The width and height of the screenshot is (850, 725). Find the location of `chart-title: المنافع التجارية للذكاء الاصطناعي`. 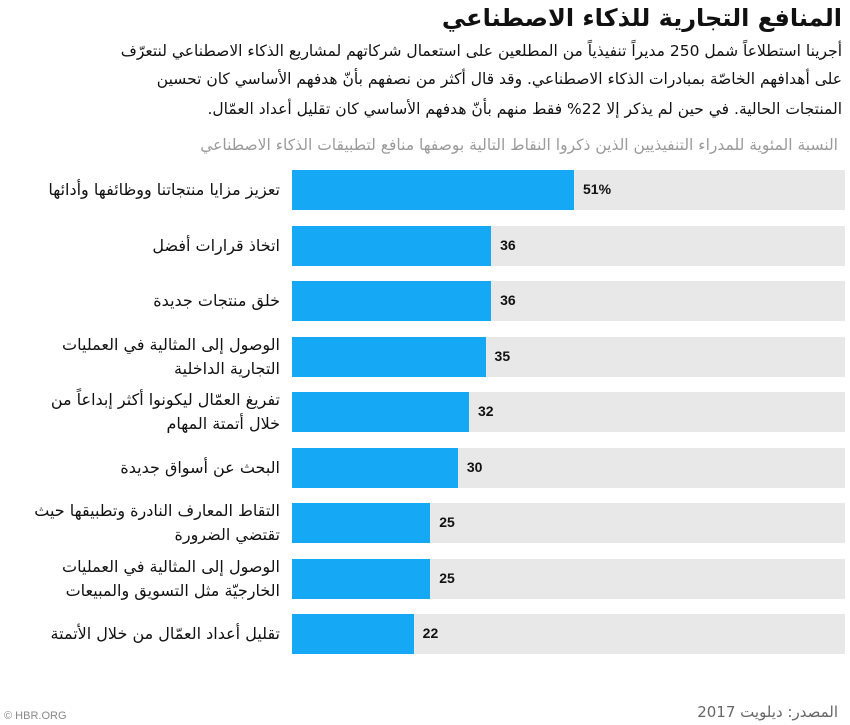

chart-title: المنافع التجارية للذكاء الاصطناعي is located at coordinates (641, 18).